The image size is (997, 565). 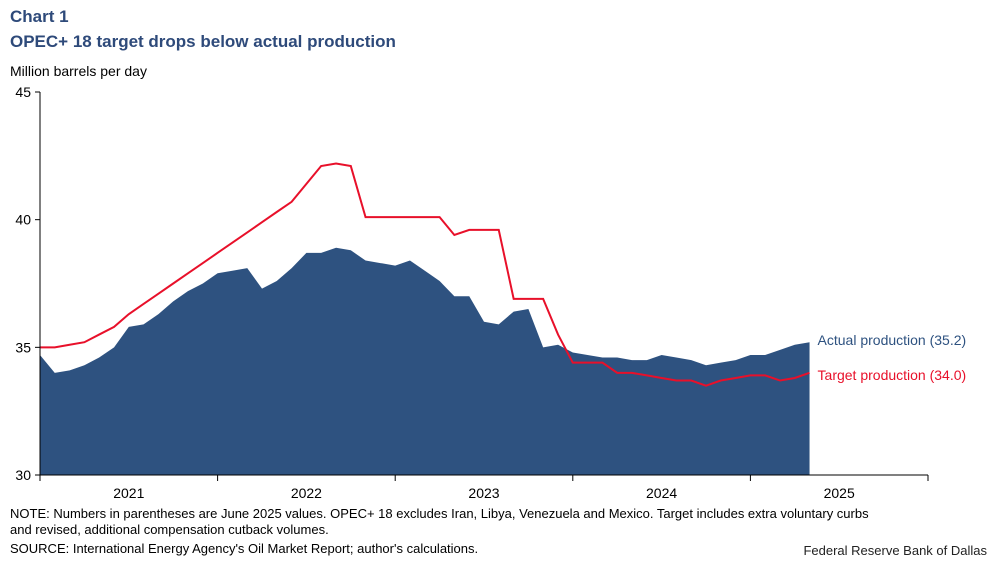 What do you see at coordinates (78, 71) in the screenshot?
I see `y-axis-label: Million barrels per day` at bounding box center [78, 71].